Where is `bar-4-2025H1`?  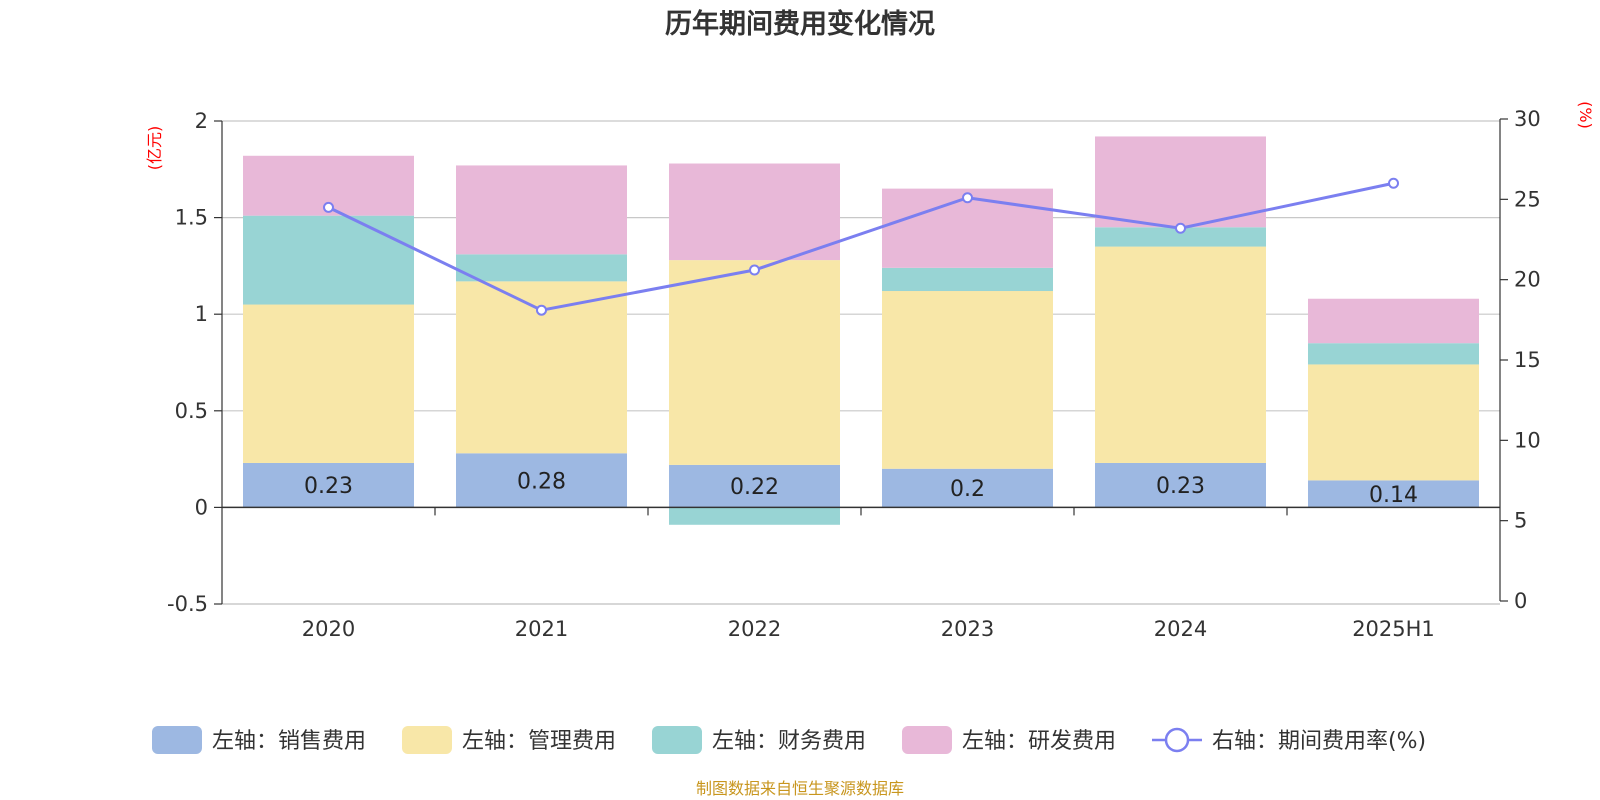 bar-4-2025H1 is located at coordinates (1393, 321).